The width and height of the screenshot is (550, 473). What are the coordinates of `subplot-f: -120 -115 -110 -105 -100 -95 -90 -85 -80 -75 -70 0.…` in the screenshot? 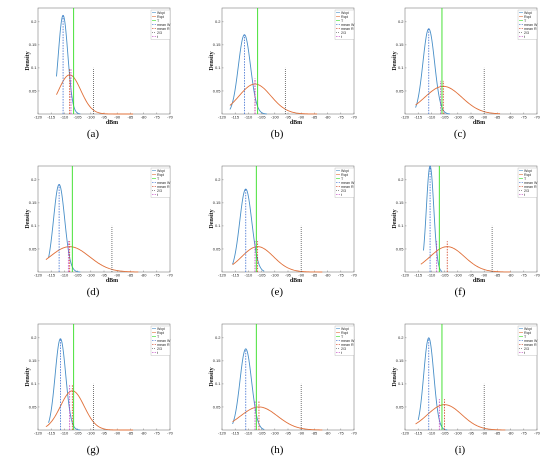 It's located at (460, 229).